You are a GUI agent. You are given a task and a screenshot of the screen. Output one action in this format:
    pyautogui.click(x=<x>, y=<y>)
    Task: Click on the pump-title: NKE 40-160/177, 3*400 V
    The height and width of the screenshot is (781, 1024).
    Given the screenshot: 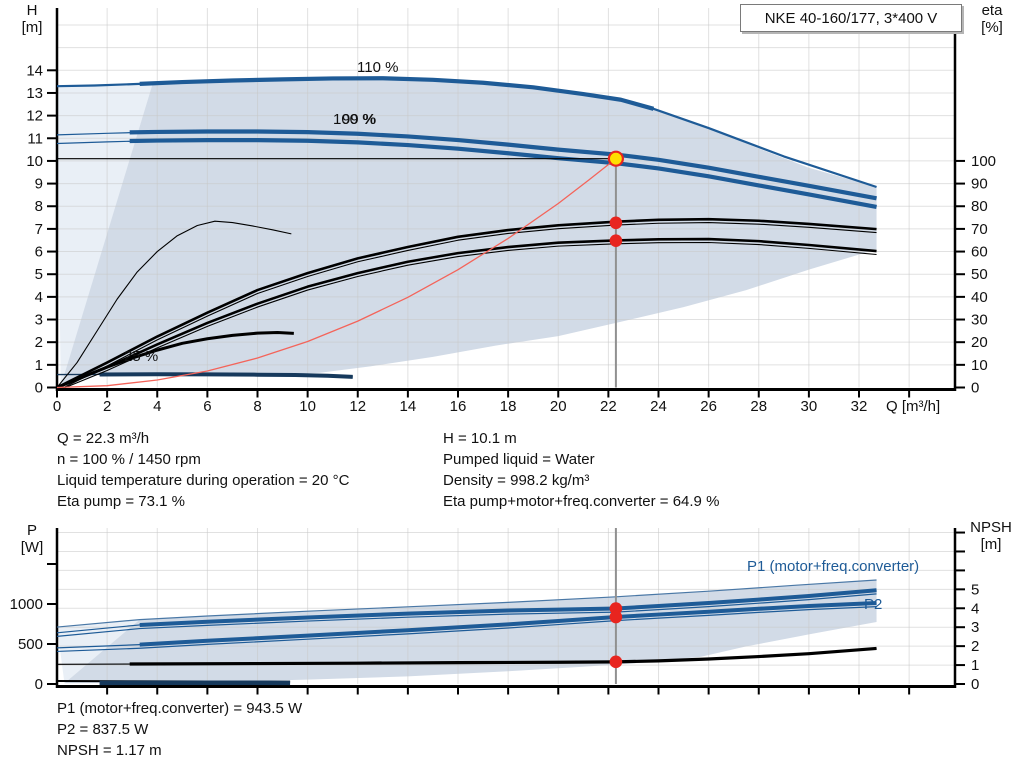 What is the action you would take?
    pyautogui.click(x=851, y=18)
    